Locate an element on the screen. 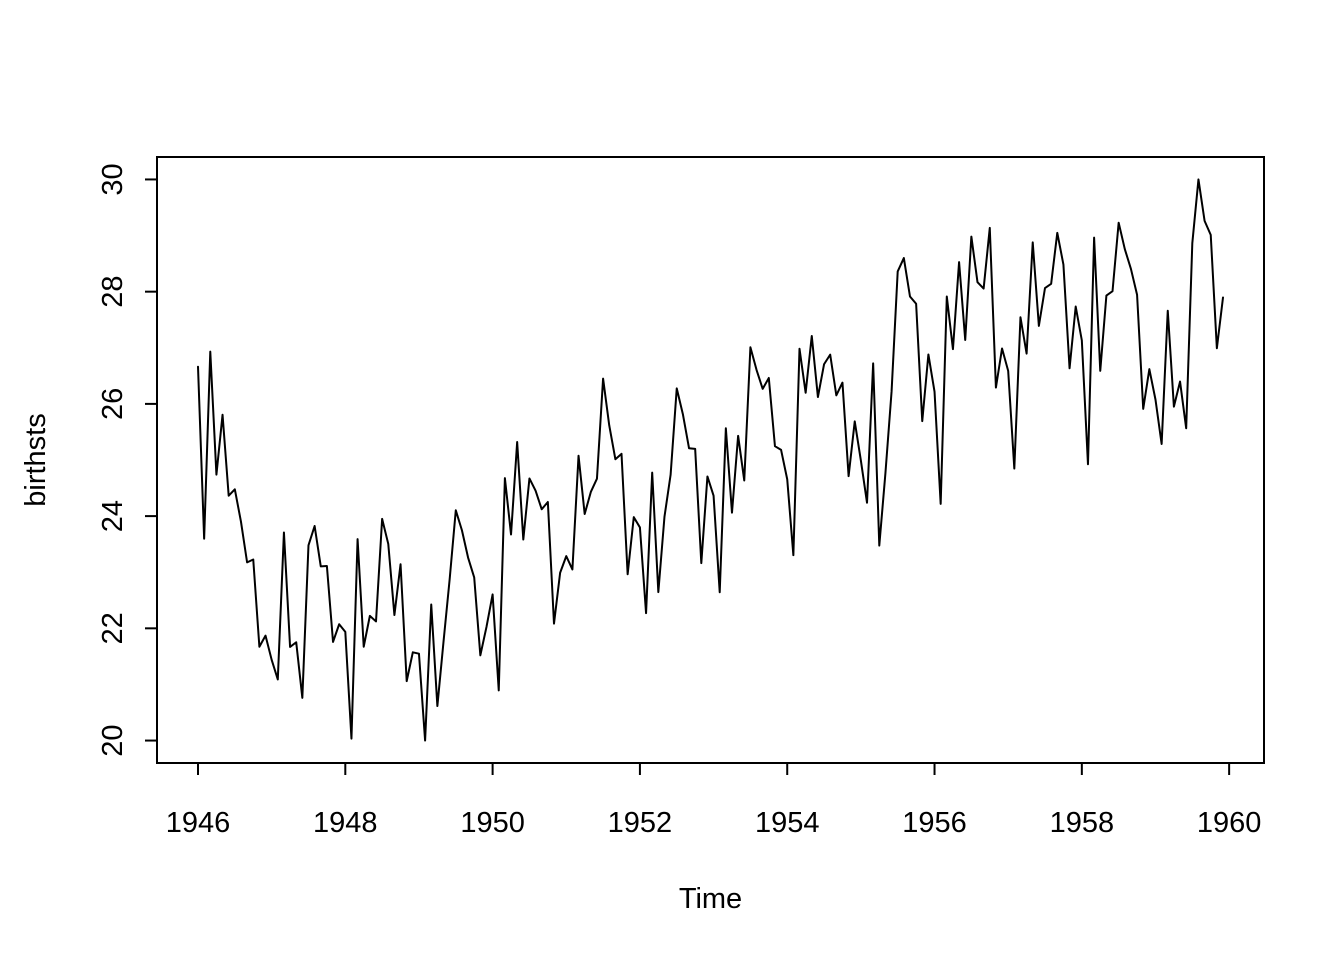  x-tick-label: 1956 is located at coordinates (934, 823).